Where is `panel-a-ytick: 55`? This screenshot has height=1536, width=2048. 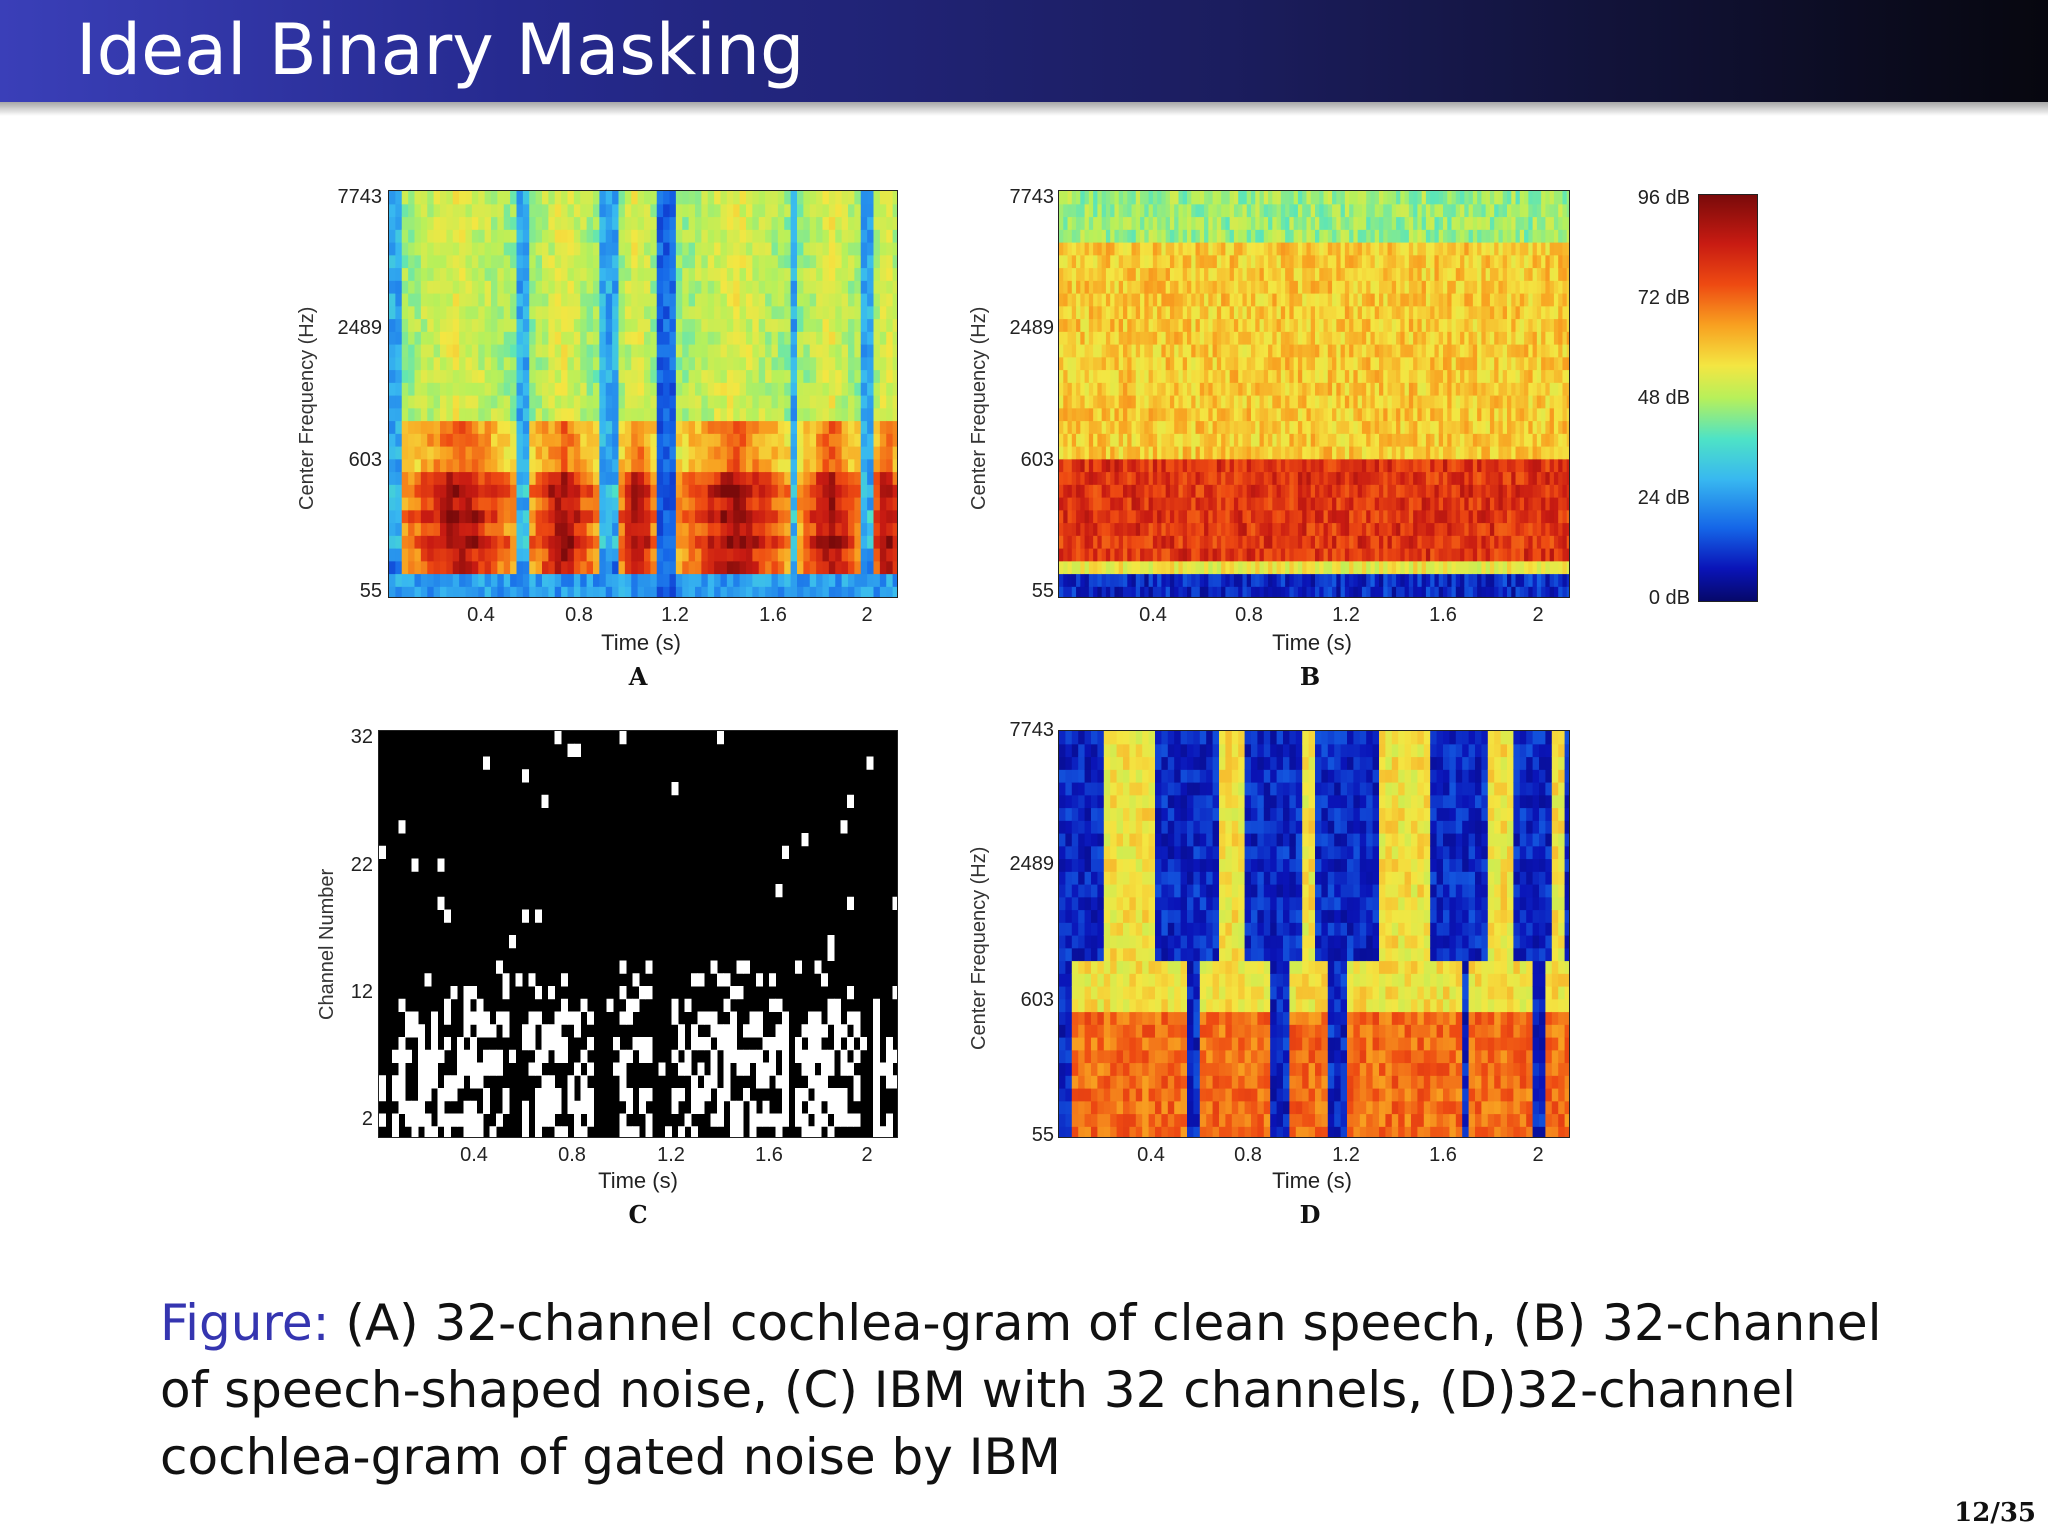 panel-a-ytick: 55 is located at coordinates (370, 591).